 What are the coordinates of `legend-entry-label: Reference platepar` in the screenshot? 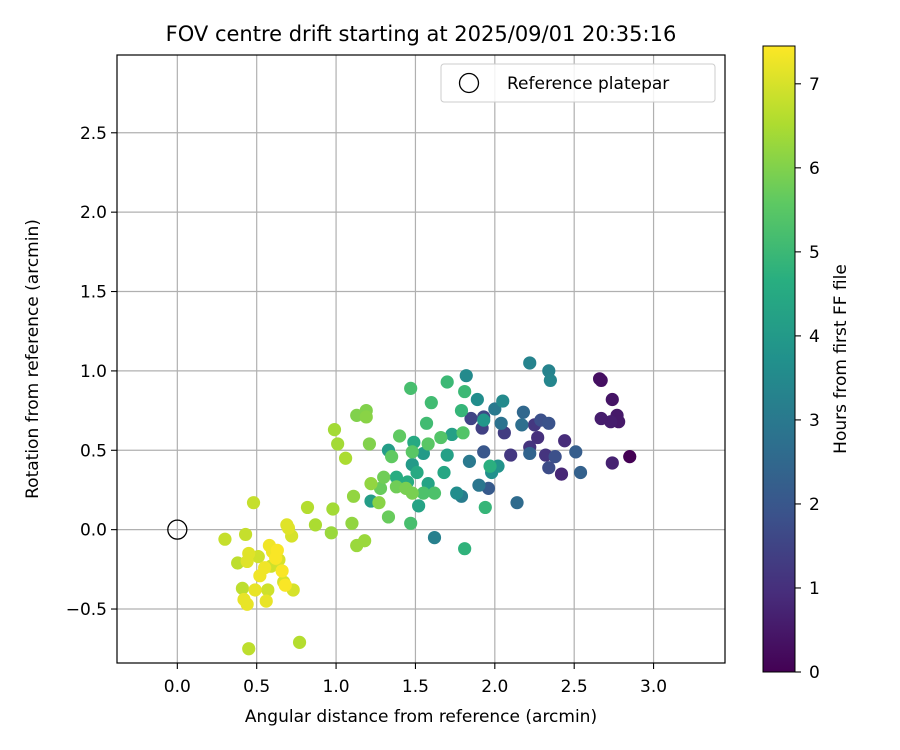 It's located at (588, 84).